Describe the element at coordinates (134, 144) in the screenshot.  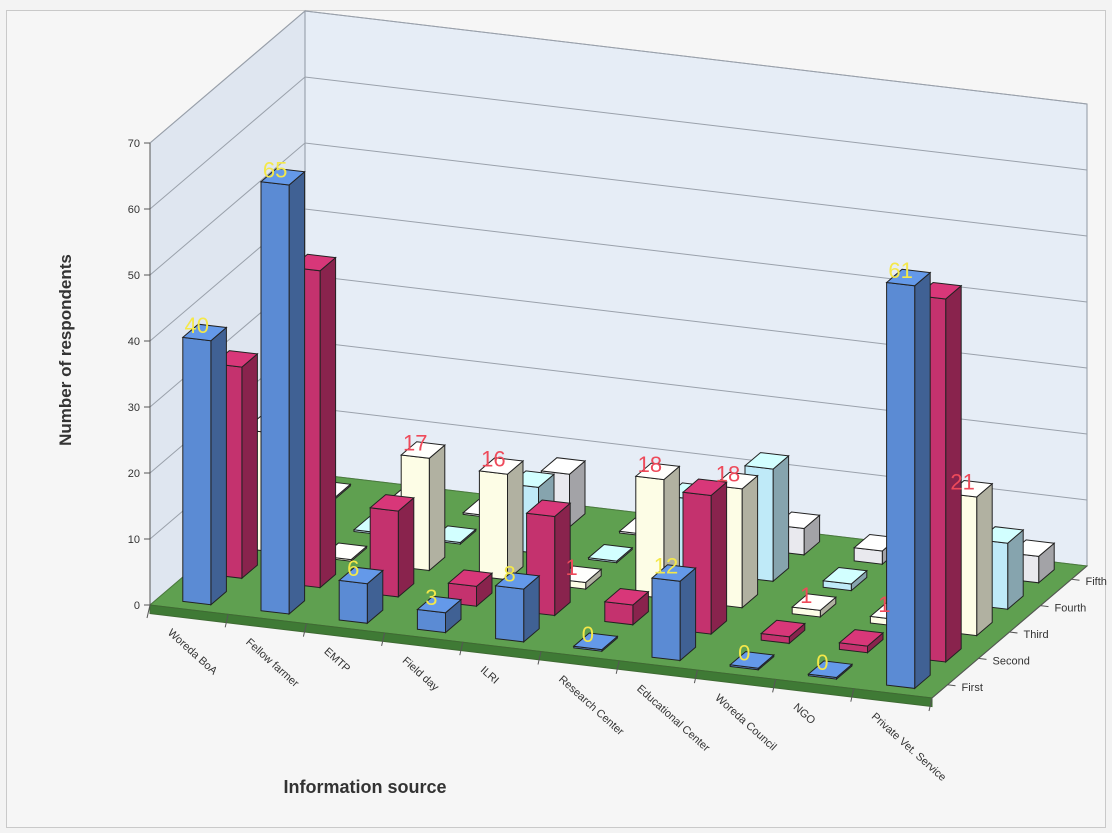
I see `y-tick-label: 70` at that location.